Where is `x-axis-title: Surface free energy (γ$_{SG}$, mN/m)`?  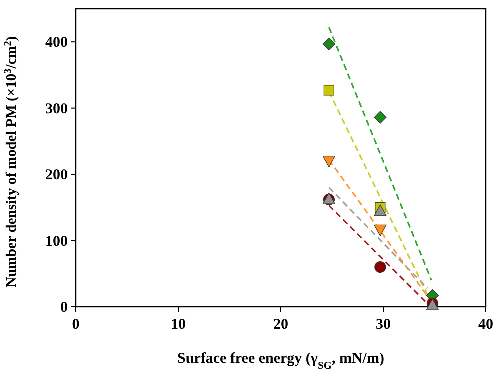 x-axis-title: Surface free energy (γ$_{SG}$, mN/m) is located at coordinates (281, 361).